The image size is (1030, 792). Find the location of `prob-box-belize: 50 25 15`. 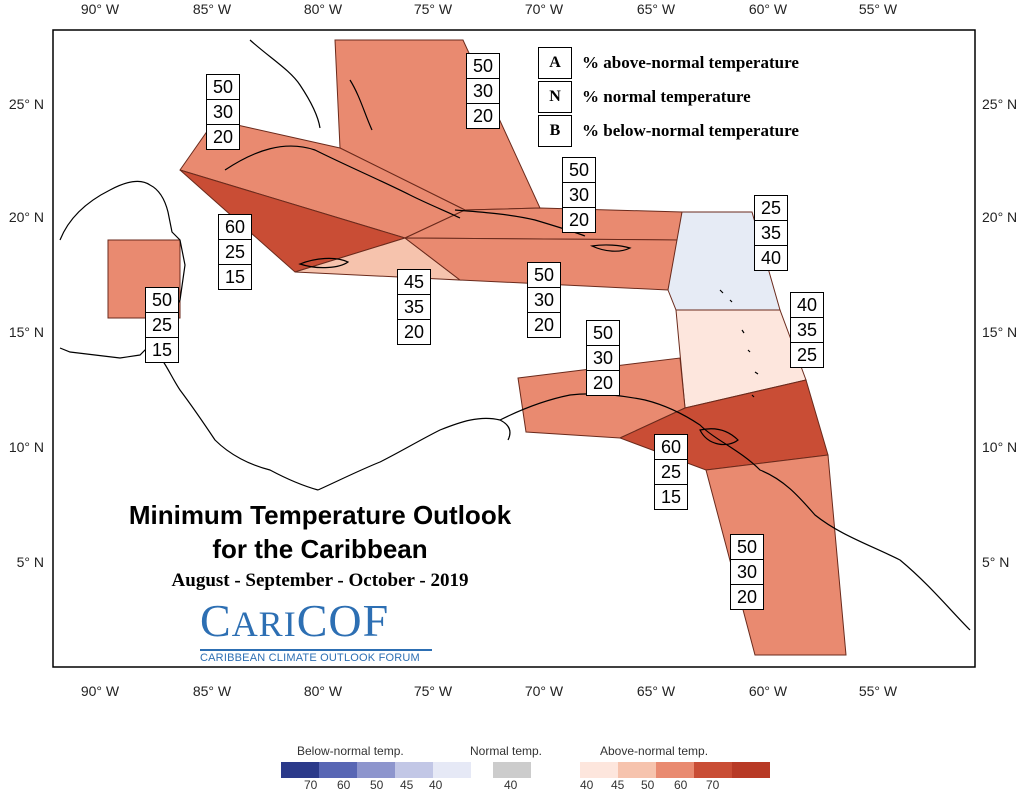

prob-box-belize: 50 25 15 is located at coordinates (162, 325).